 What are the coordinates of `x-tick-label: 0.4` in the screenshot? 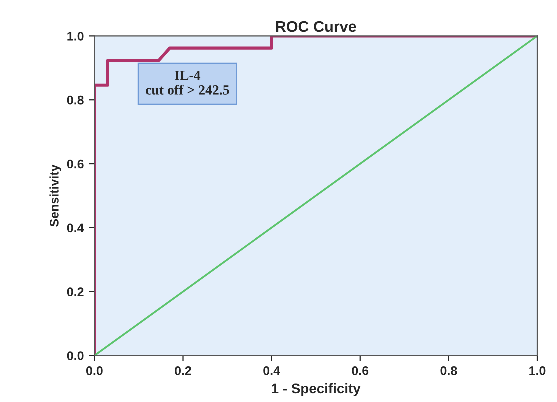 It's located at (272, 371).